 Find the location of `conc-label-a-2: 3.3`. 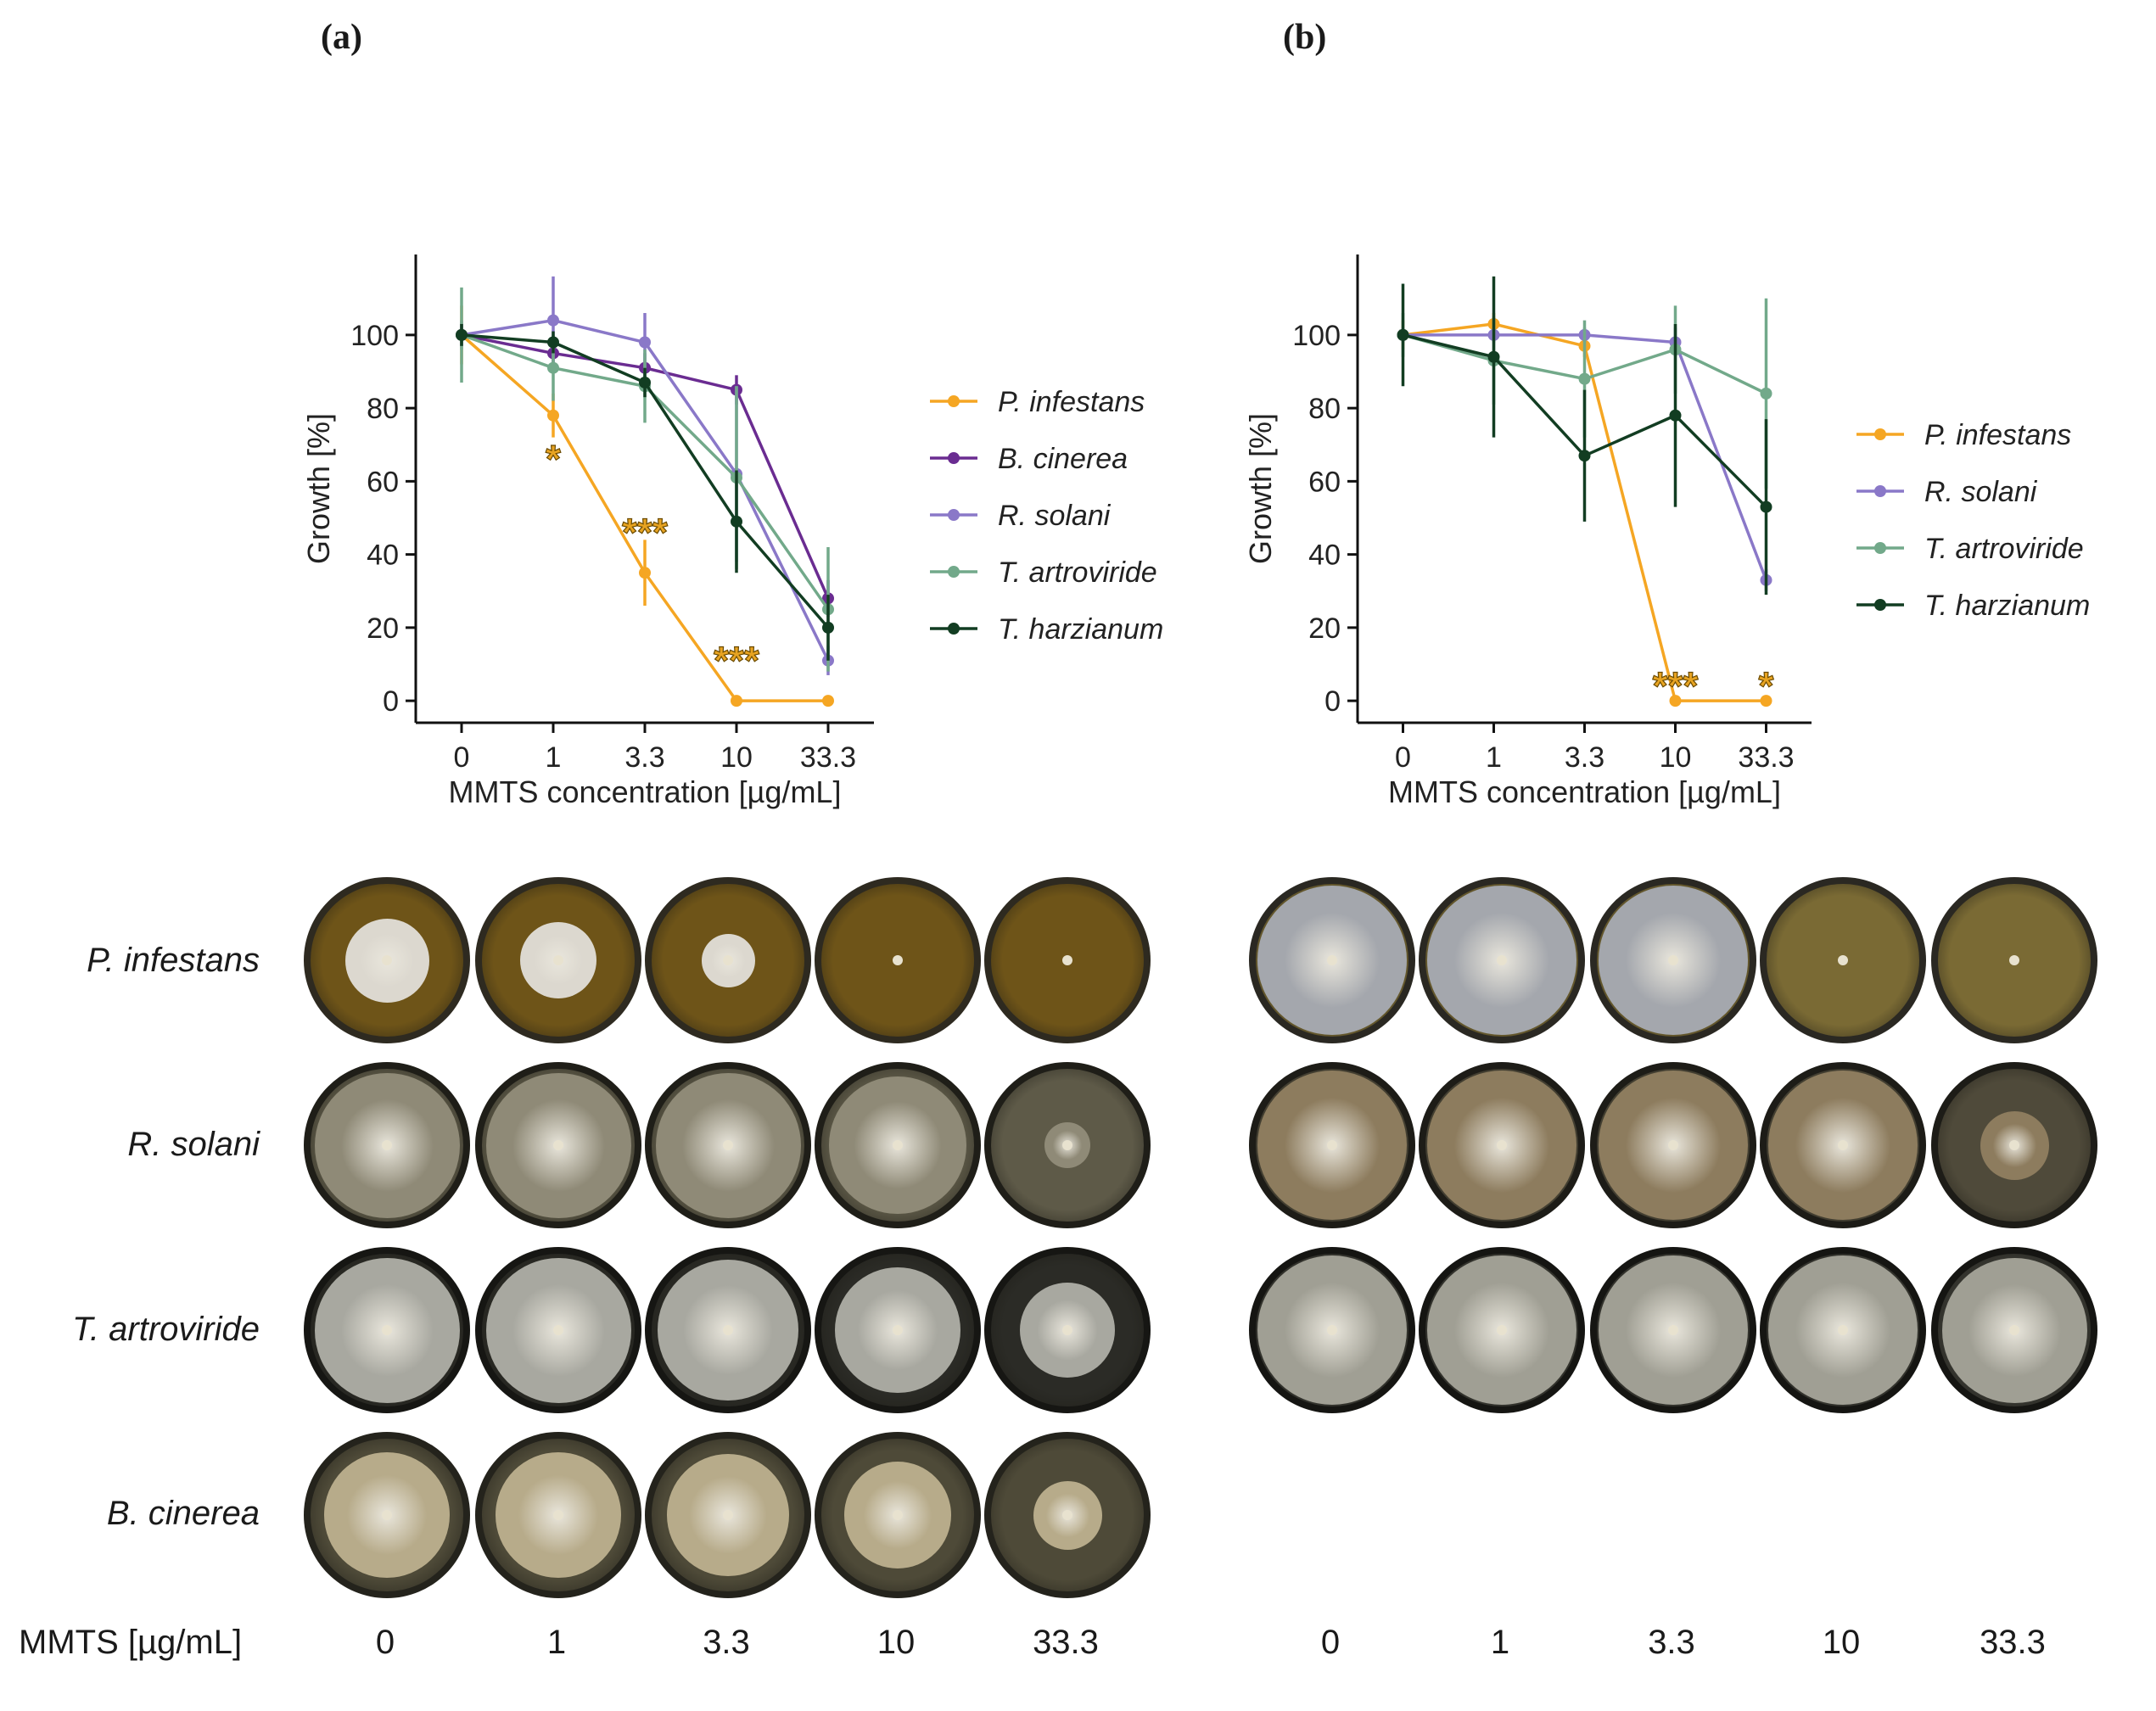

conc-label-a-2: 3.3 is located at coordinates (726, 1642).